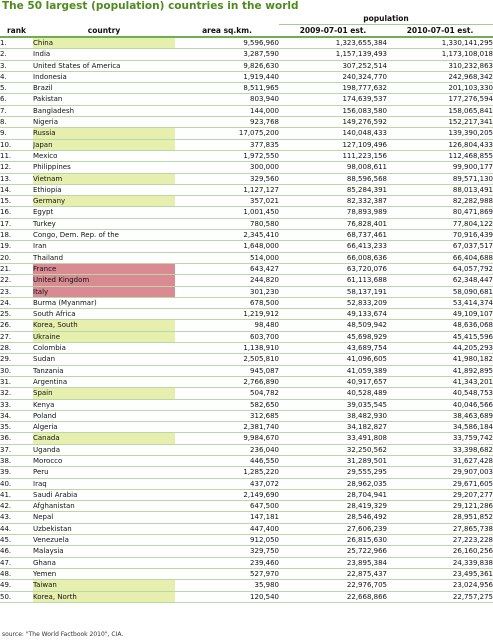 The image size is (493, 640). Describe the element at coordinates (227, 66) in the screenshot. I see `area-cell: 9,826,630` at that location.